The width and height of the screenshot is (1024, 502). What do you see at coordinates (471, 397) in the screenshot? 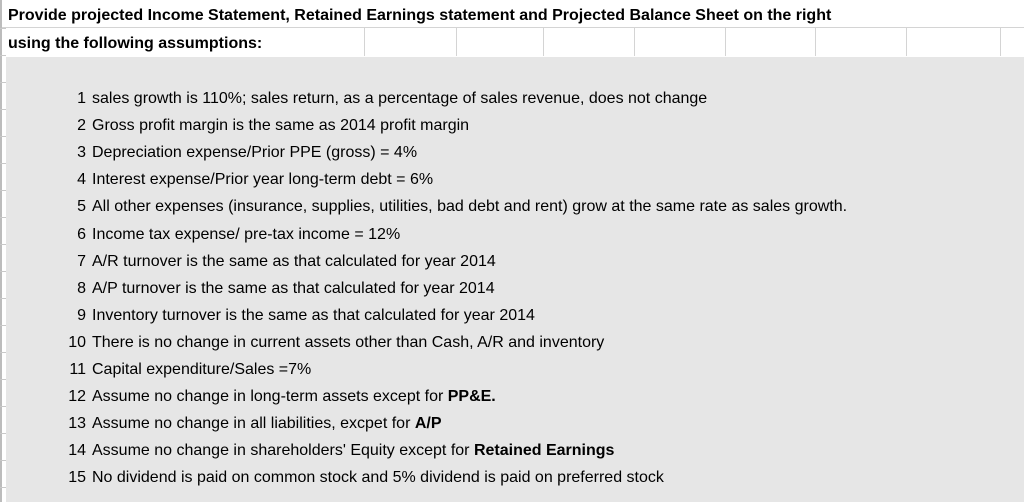
I see `assumption-emphasis: PP&E.` at bounding box center [471, 397].